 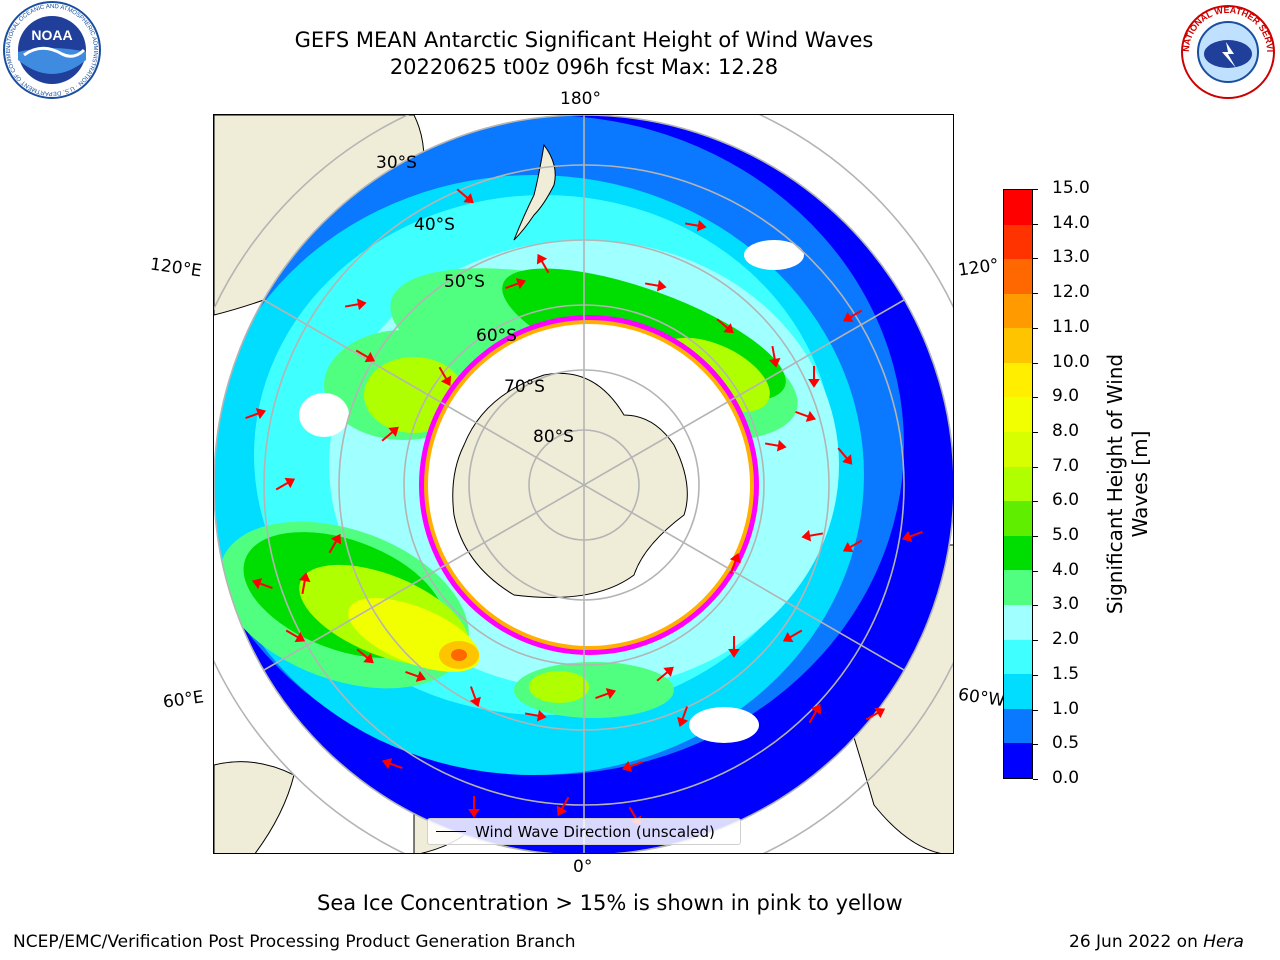 I want to click on lon-label-120e: 120°E, so click(x=175, y=268).